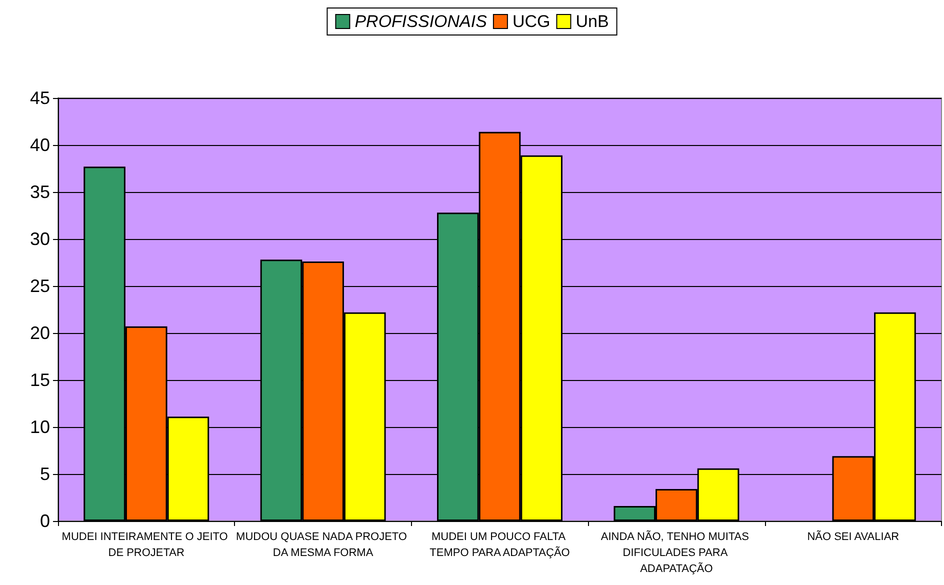  What do you see at coordinates (853, 536) in the screenshot?
I see `x-tick-label: NÃO SEI AVALIAR` at bounding box center [853, 536].